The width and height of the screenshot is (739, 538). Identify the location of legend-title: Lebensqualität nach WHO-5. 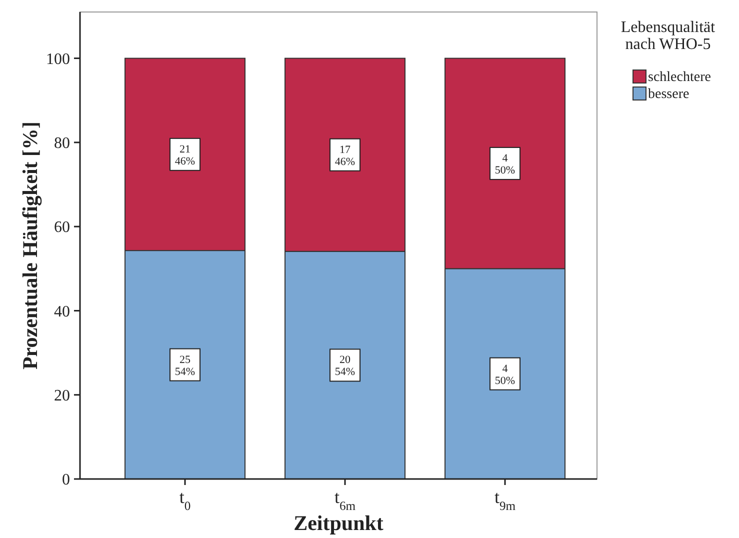
(668, 36).